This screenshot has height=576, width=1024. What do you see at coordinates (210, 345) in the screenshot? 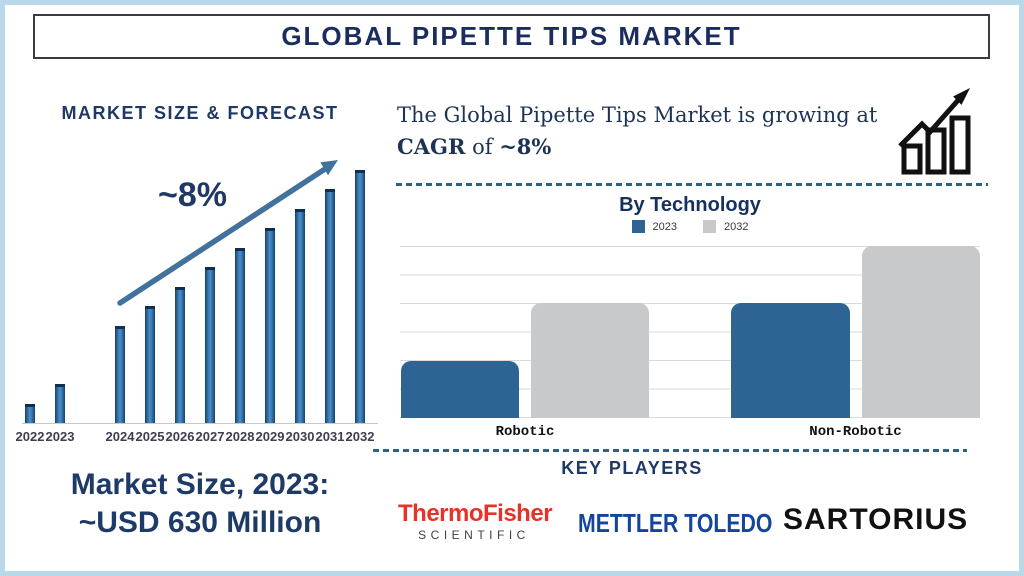
I see `forecast-bar-2027` at bounding box center [210, 345].